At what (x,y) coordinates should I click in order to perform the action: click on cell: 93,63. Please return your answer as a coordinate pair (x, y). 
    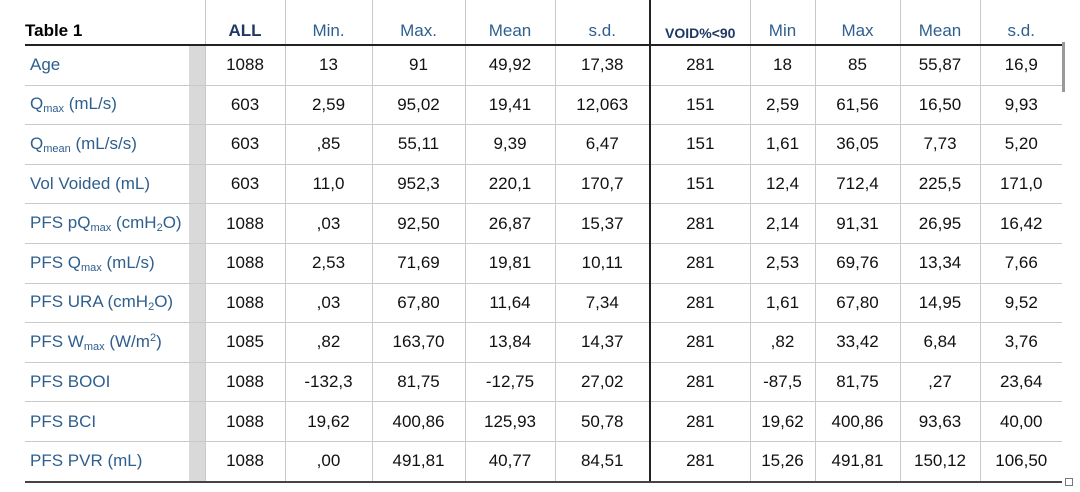
    Looking at the image, I should click on (939, 421).